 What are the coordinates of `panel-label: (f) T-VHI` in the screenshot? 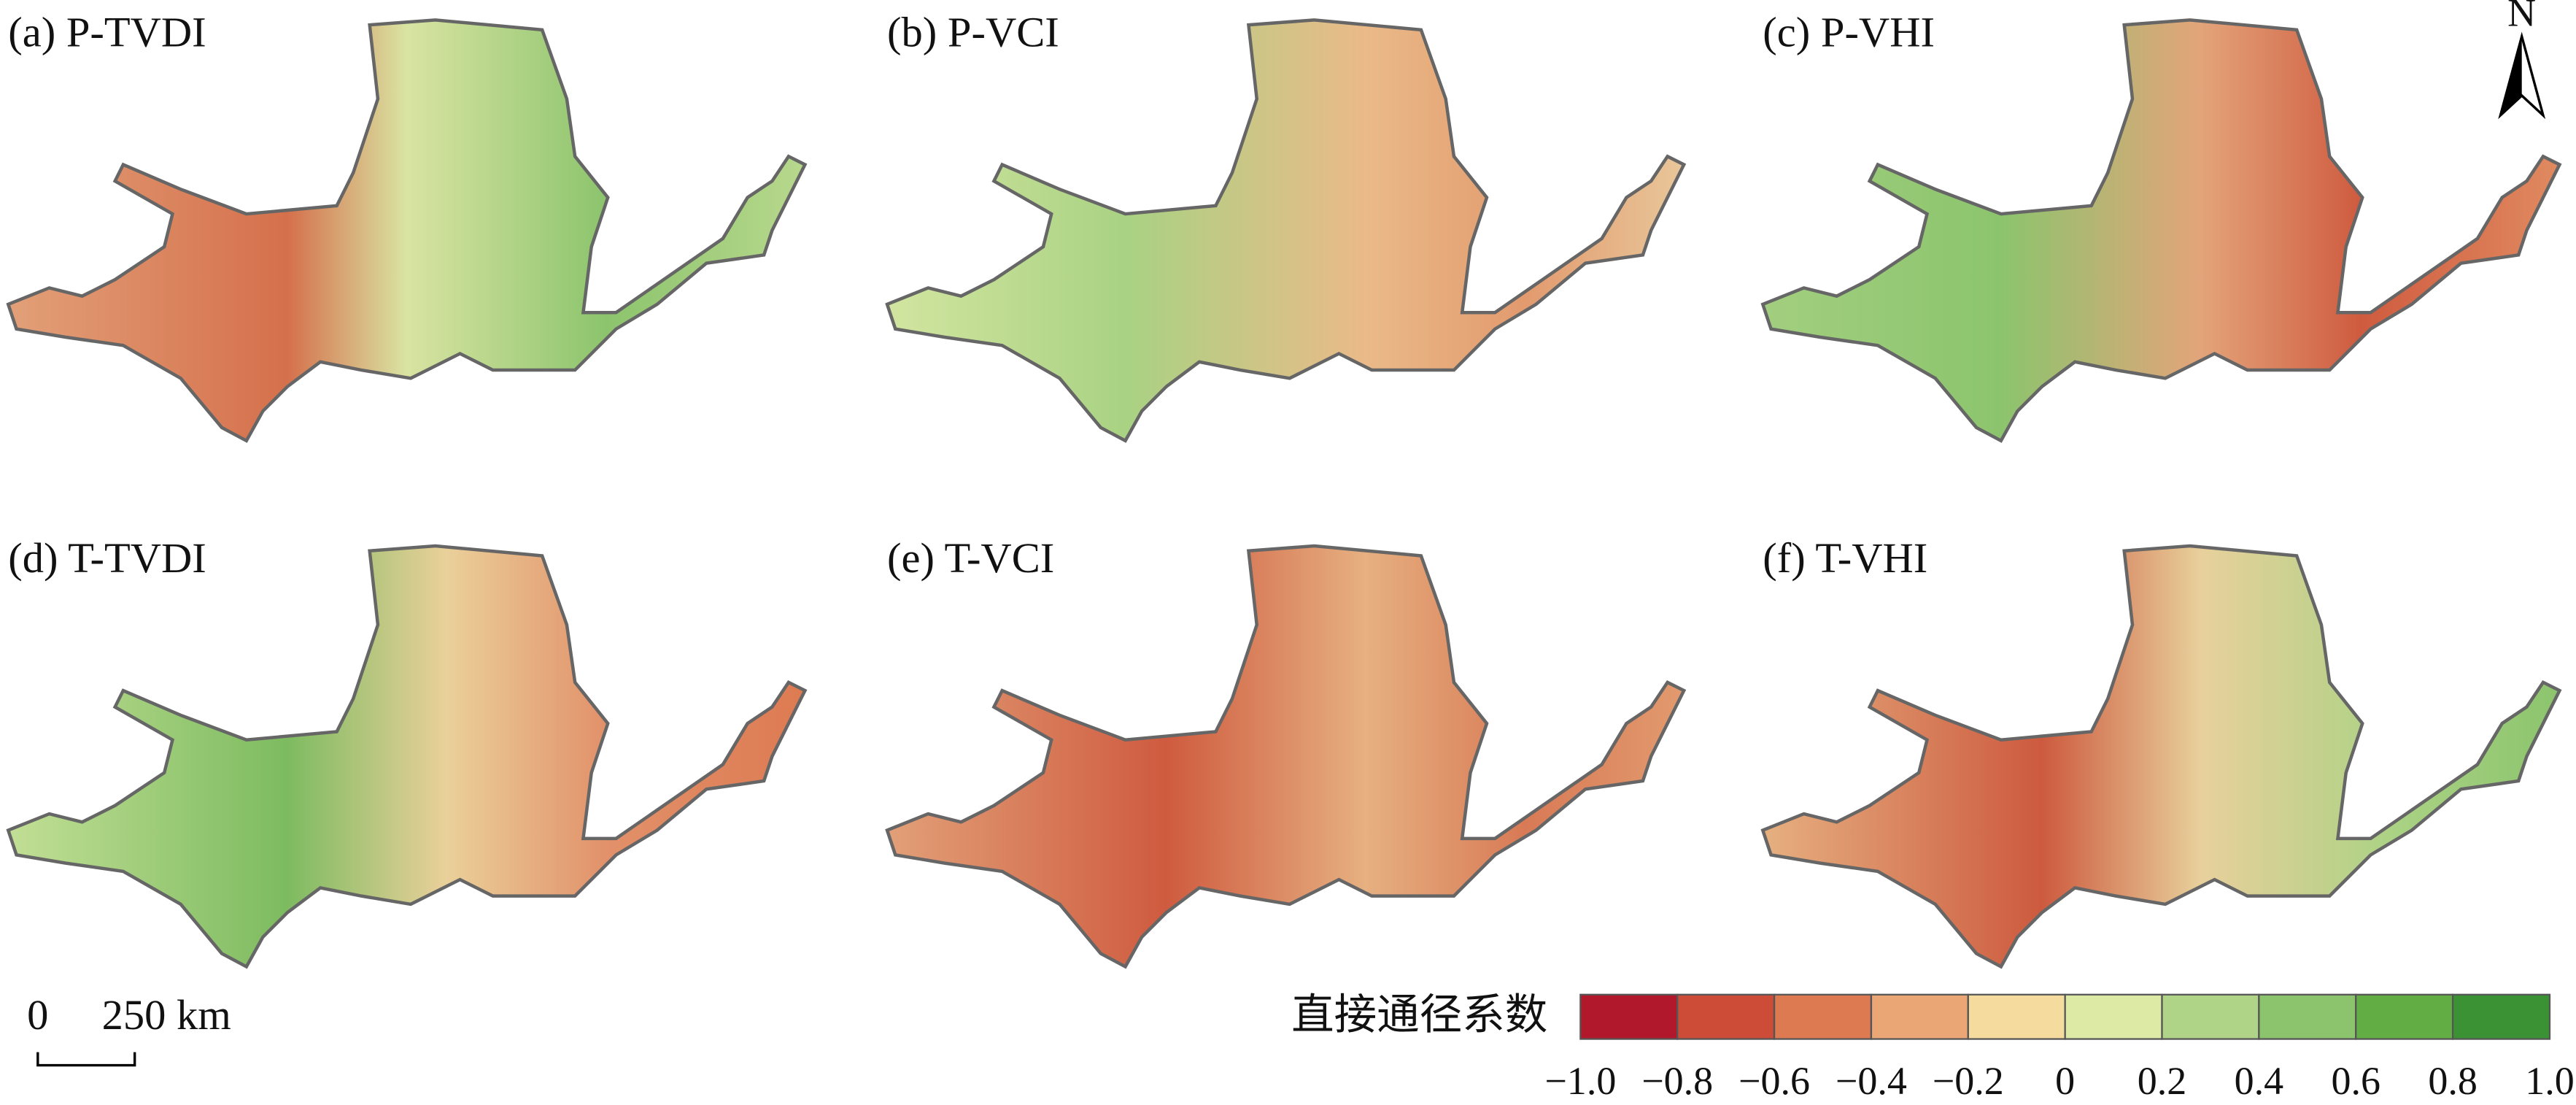 It's located at (1845, 558).